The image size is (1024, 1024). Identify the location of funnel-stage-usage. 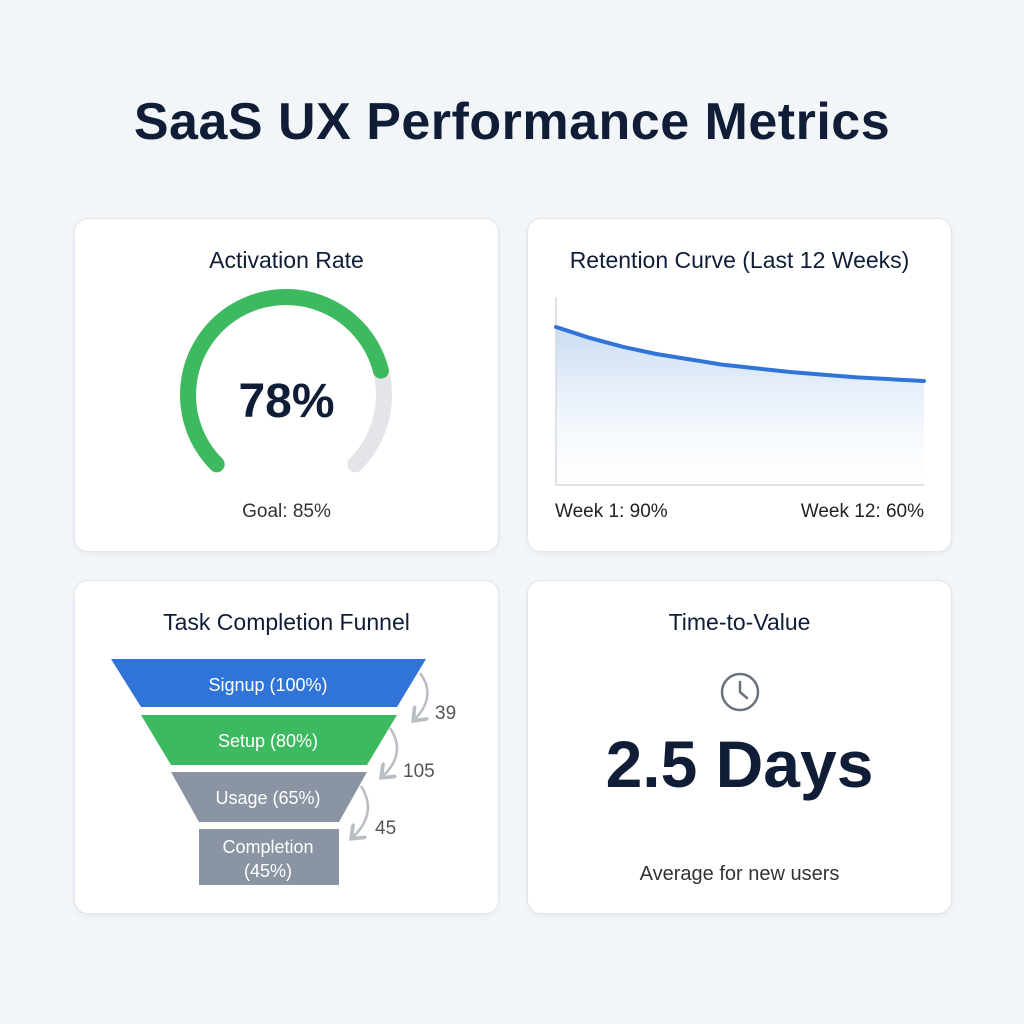
(269, 797).